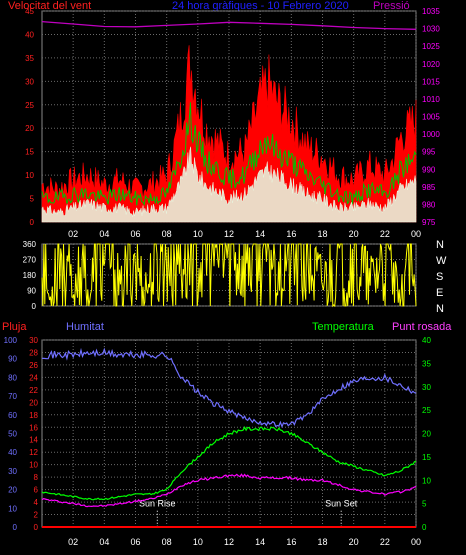  Describe the element at coordinates (29, 105) in the screenshot. I see `y-tick-label: 25` at that location.